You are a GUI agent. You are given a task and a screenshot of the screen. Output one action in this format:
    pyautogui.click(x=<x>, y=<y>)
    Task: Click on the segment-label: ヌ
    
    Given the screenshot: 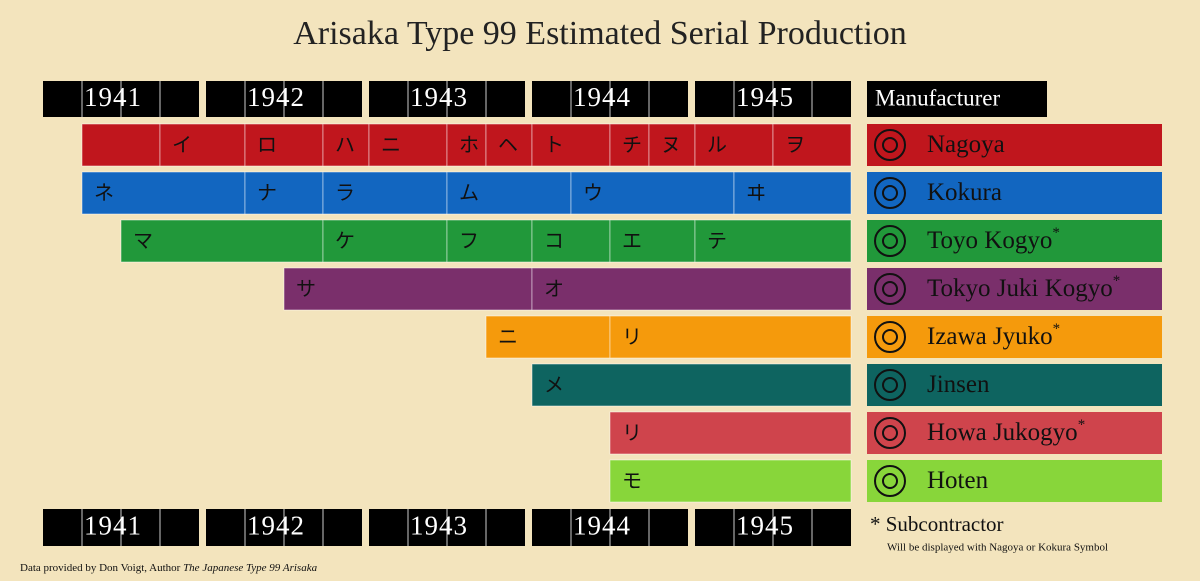 What is the action you would take?
    pyautogui.click(x=671, y=145)
    